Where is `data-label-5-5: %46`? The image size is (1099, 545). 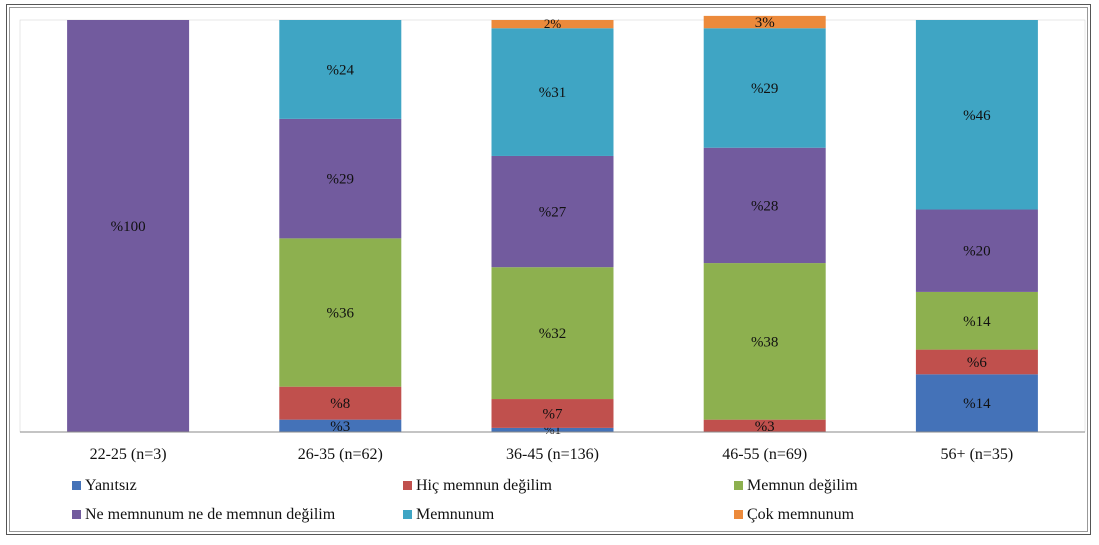 data-label-5-5: %46 is located at coordinates (977, 116).